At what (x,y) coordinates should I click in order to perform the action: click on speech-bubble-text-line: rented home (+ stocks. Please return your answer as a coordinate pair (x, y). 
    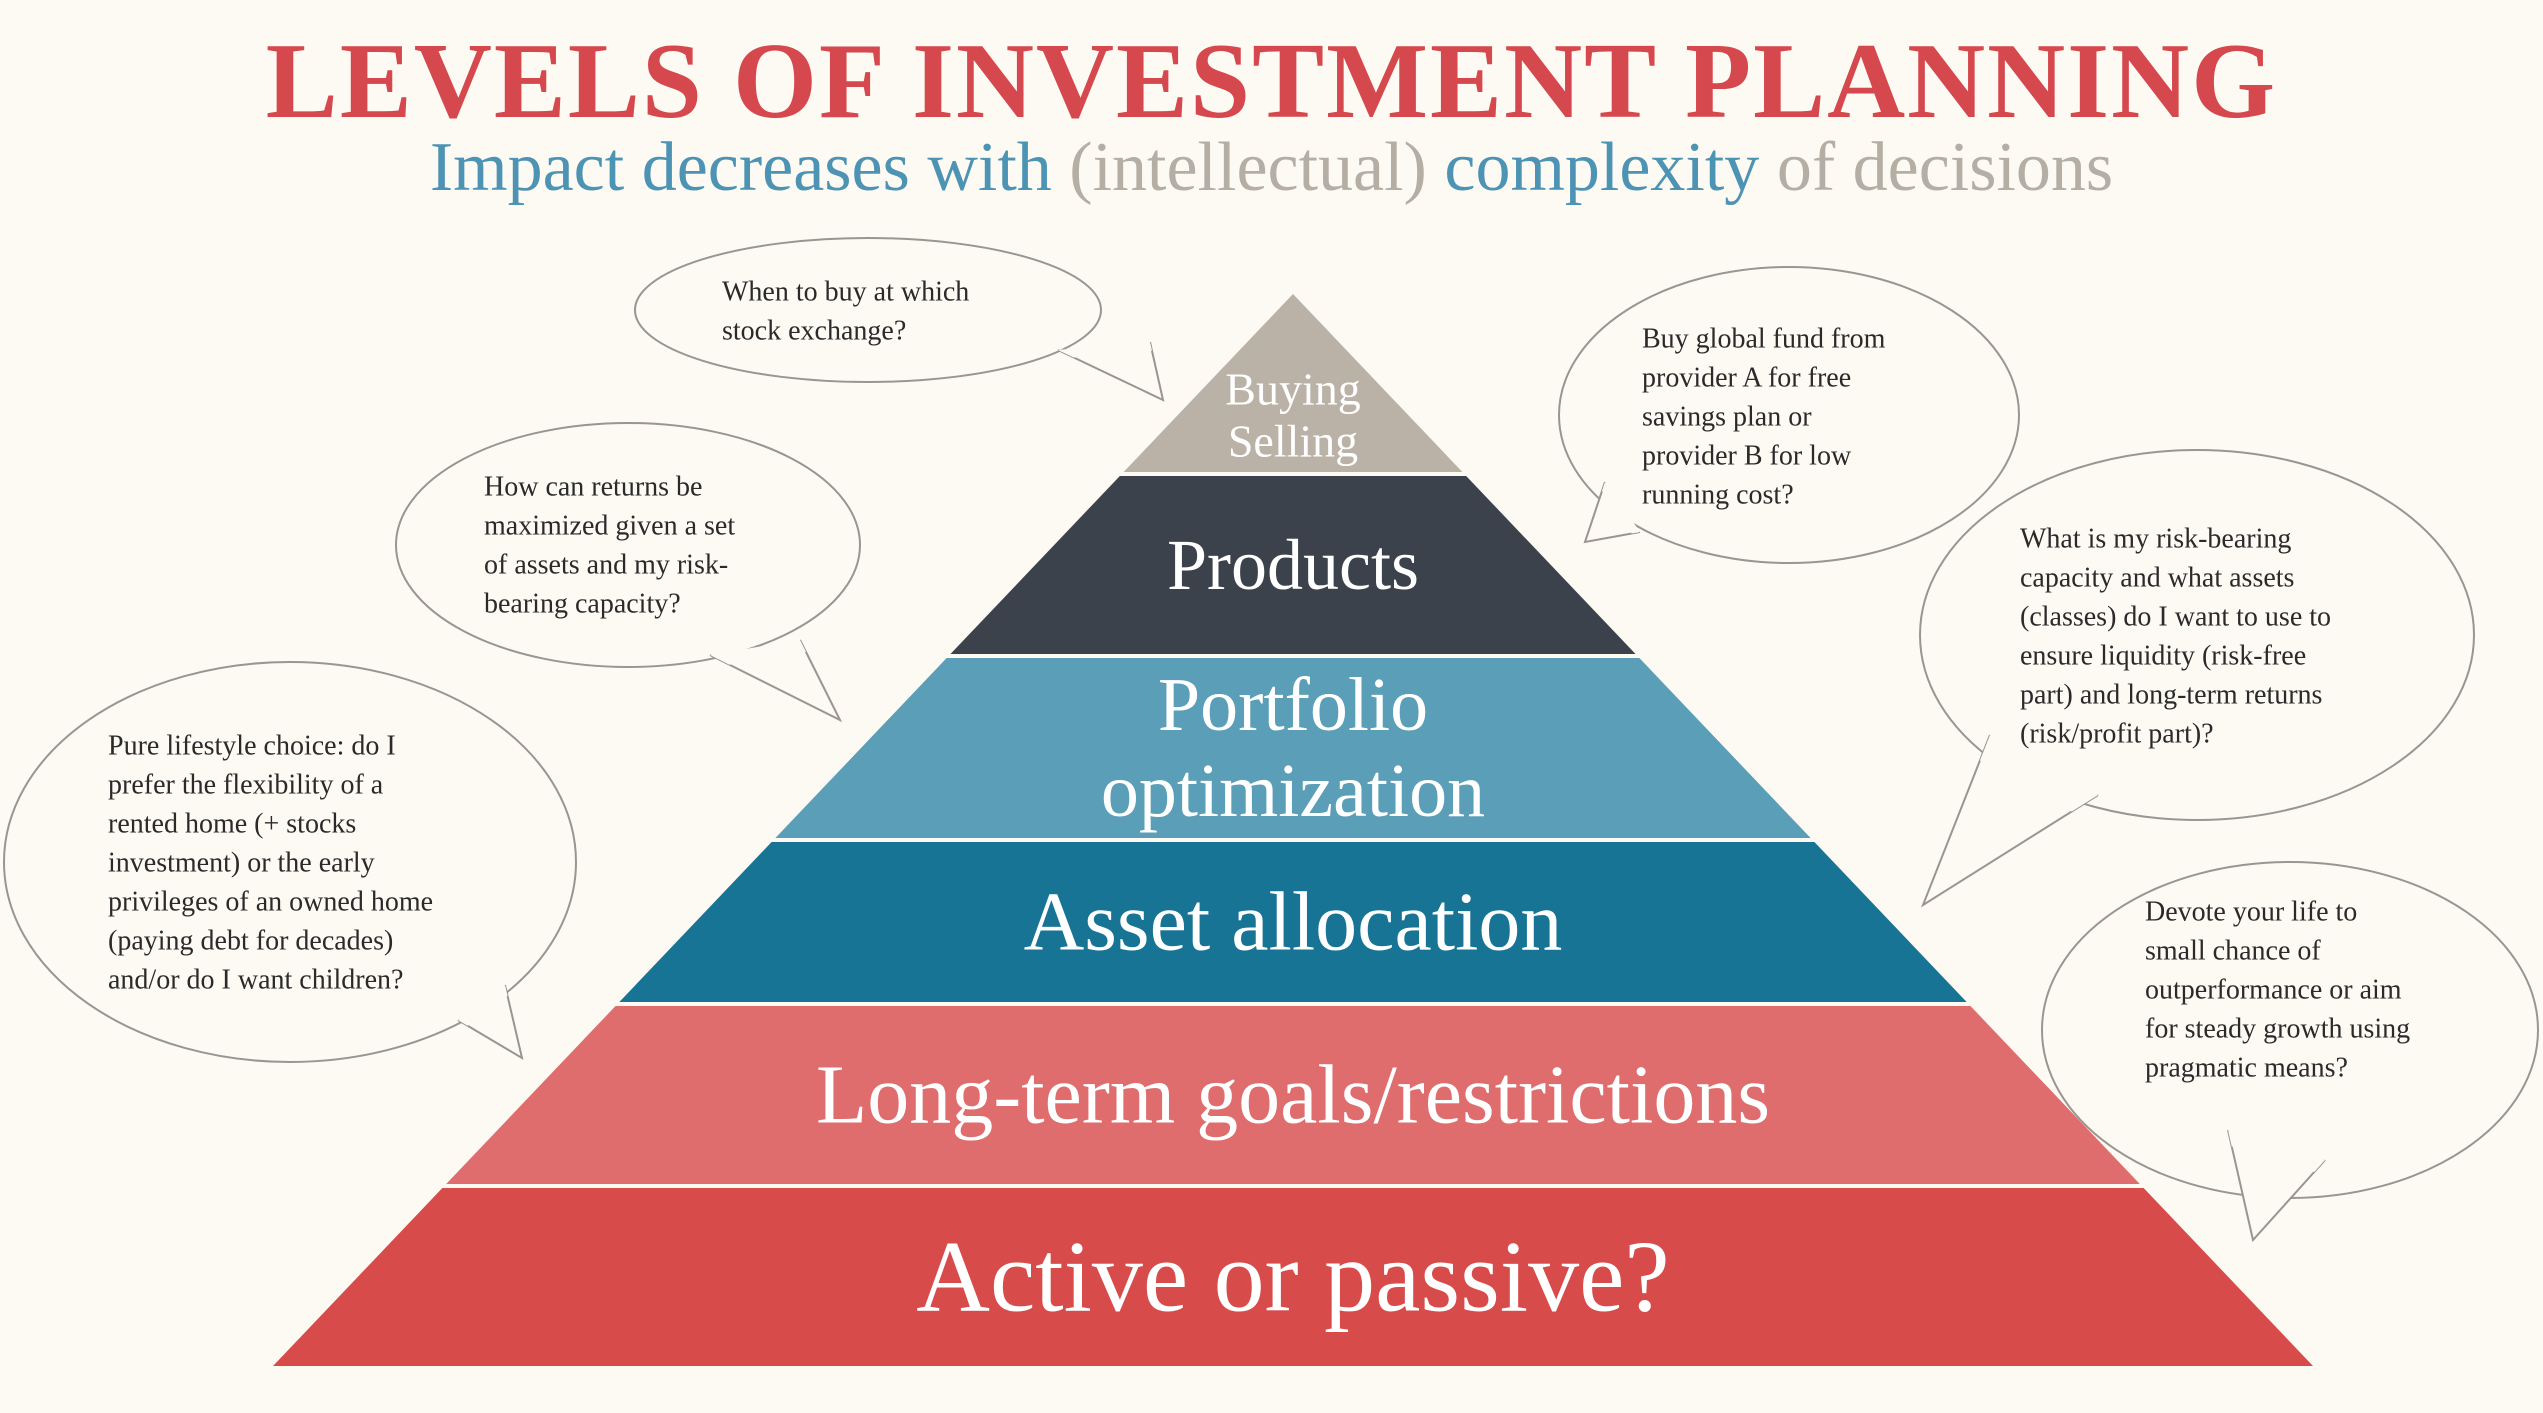
    Looking at the image, I should click on (232, 824).